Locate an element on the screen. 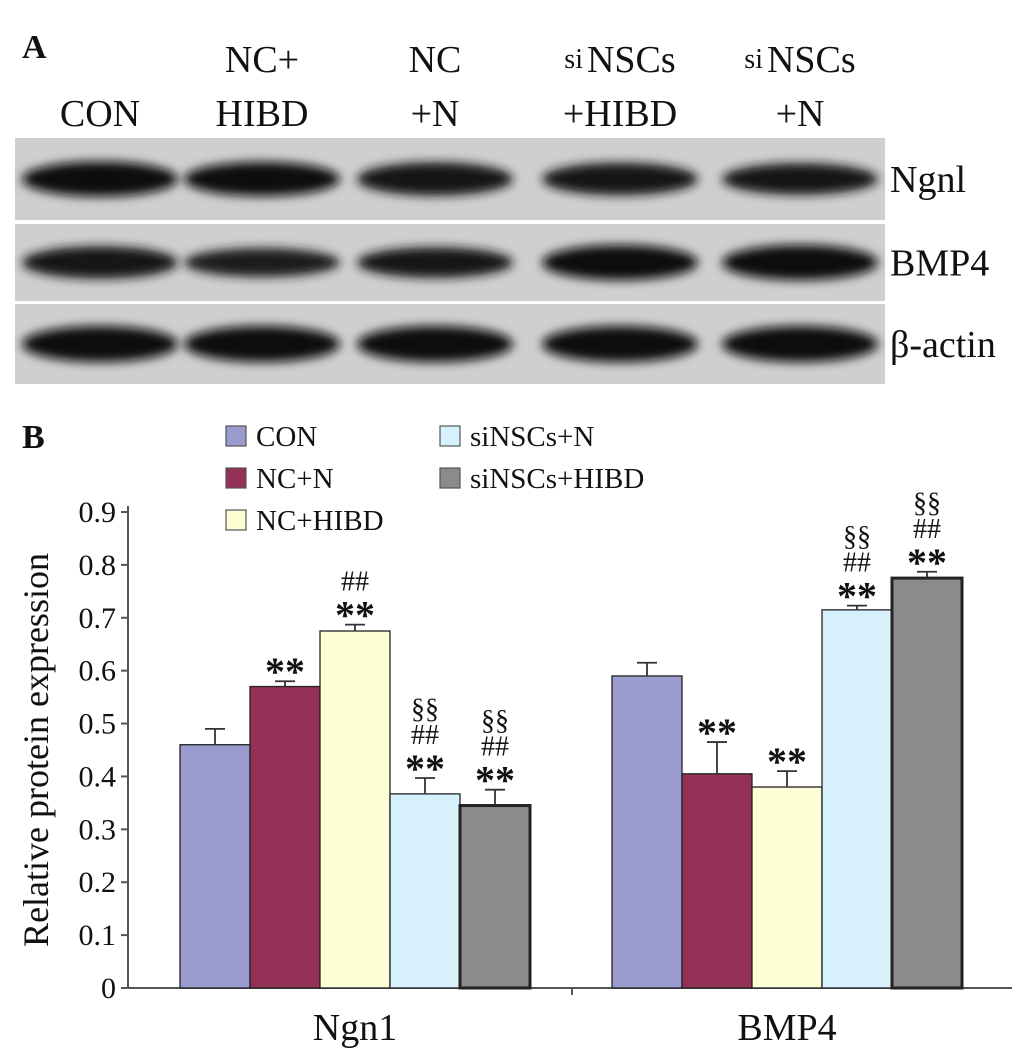  band-label: β-actin is located at coordinates (943, 345).